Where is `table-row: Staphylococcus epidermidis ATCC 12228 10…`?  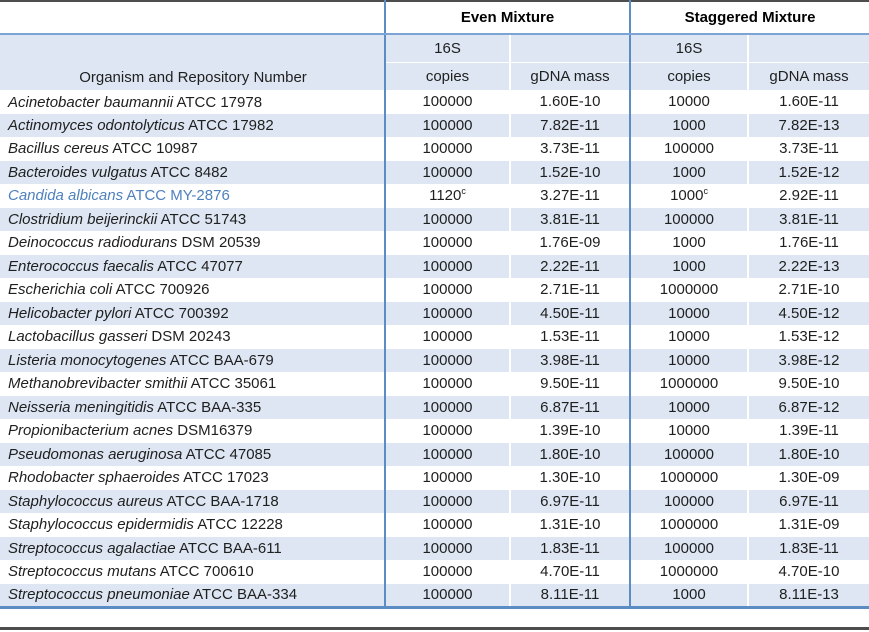 table-row: Staphylococcus epidermidis ATCC 12228 10… is located at coordinates (434, 525).